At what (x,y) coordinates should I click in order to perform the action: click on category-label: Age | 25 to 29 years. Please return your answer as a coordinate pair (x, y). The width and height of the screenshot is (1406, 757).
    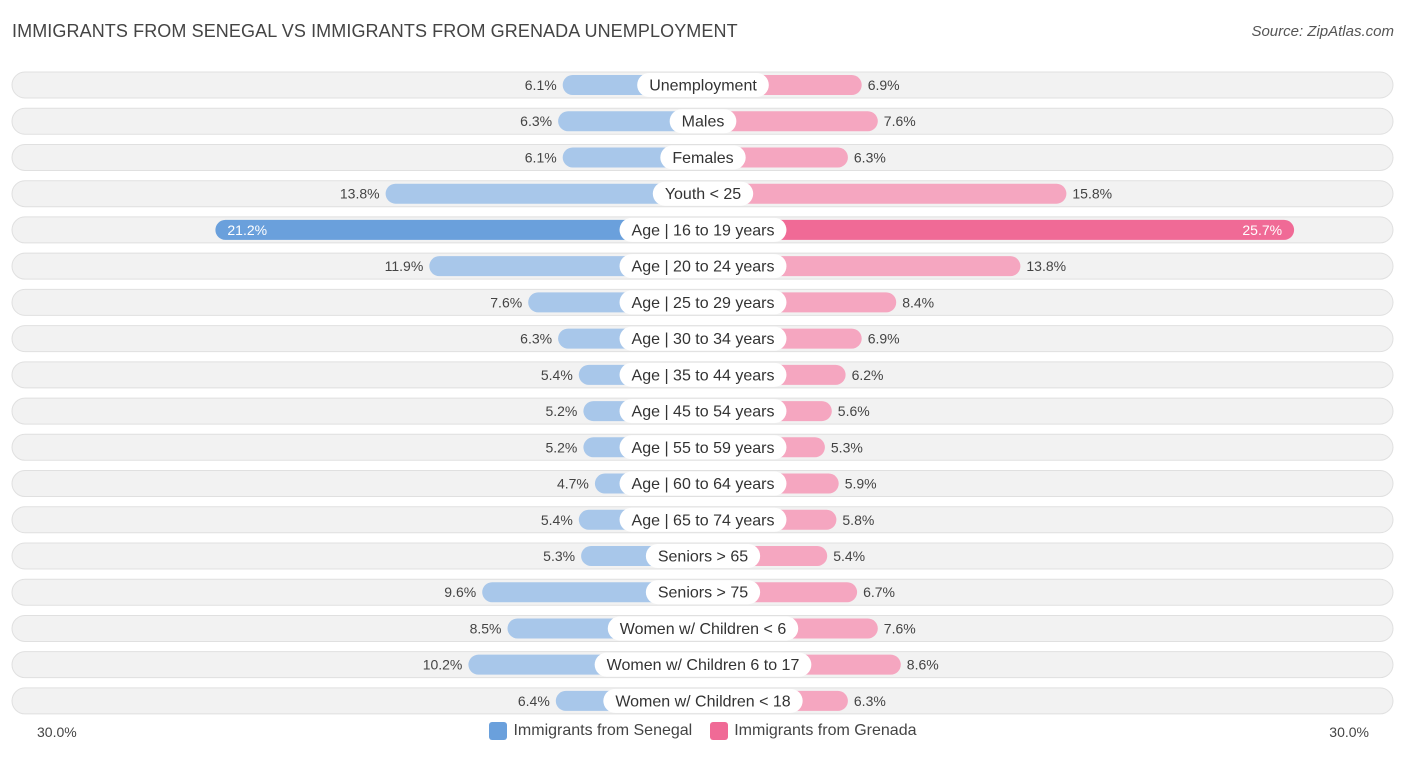
    Looking at the image, I should click on (703, 303).